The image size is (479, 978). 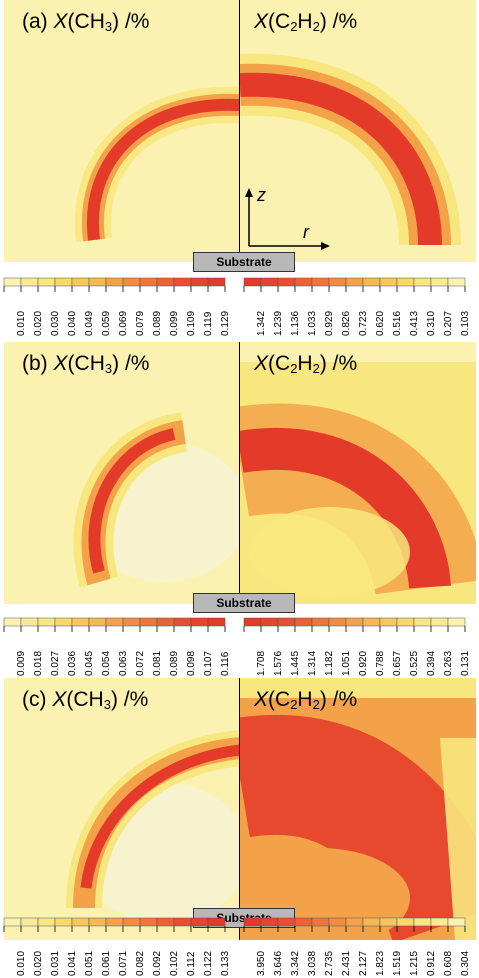 What do you see at coordinates (22, 656) in the screenshot?
I see `colorbar-tick-label: 0.009` at bounding box center [22, 656].